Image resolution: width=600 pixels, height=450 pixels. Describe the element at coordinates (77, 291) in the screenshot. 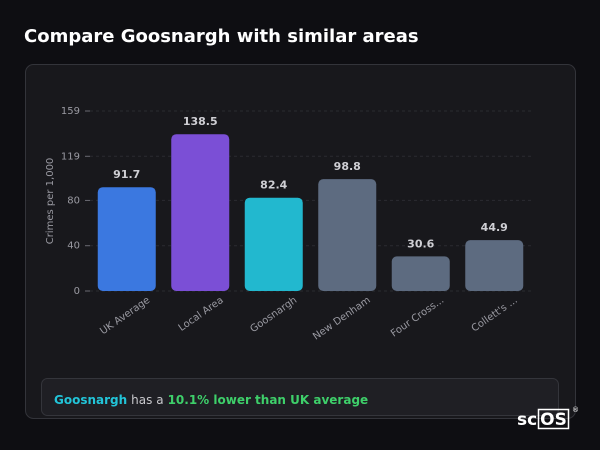

I see `y-tick-label: 0` at that location.